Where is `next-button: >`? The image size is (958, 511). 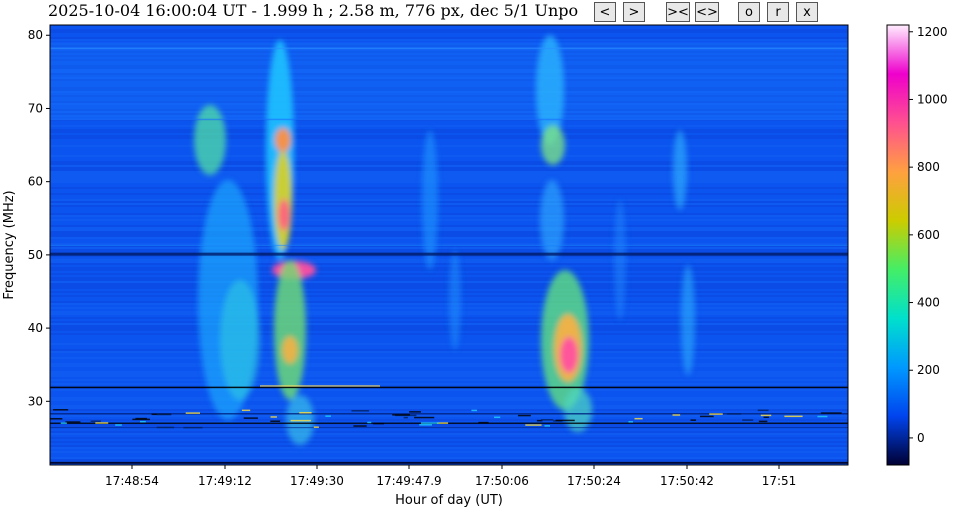
next-button: > is located at coordinates (634, 12).